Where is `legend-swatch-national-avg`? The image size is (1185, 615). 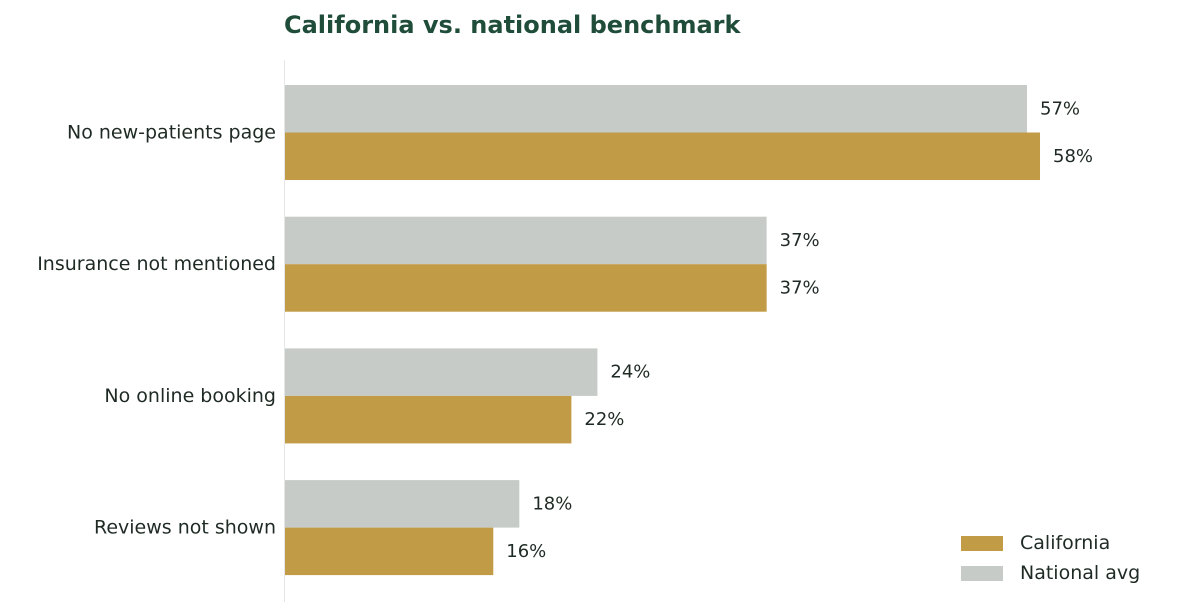
legend-swatch-national-avg is located at coordinates (982, 573).